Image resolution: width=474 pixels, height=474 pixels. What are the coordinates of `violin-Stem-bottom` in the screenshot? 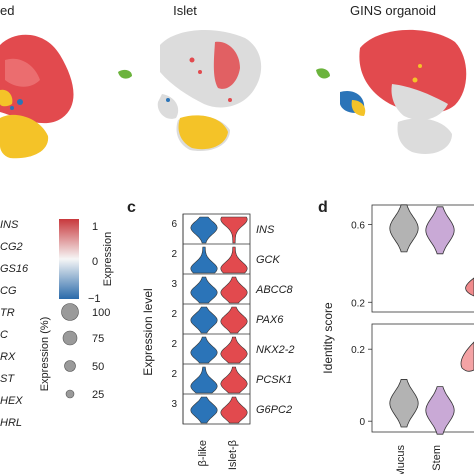 It's located at (440, 410).